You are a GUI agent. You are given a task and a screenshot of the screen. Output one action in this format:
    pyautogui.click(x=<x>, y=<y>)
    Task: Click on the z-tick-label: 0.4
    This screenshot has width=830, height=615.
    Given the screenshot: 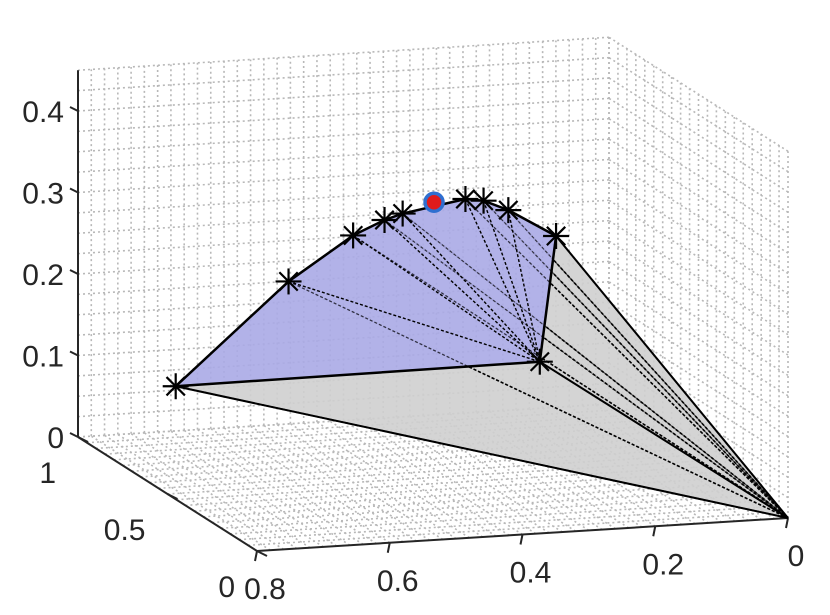 What is the action you would take?
    pyautogui.click(x=43, y=112)
    